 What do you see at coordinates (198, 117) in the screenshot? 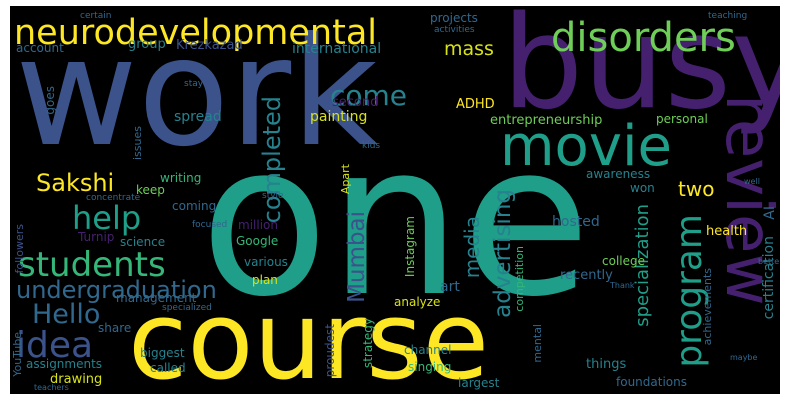
I see `word-spread: spread` at bounding box center [198, 117].